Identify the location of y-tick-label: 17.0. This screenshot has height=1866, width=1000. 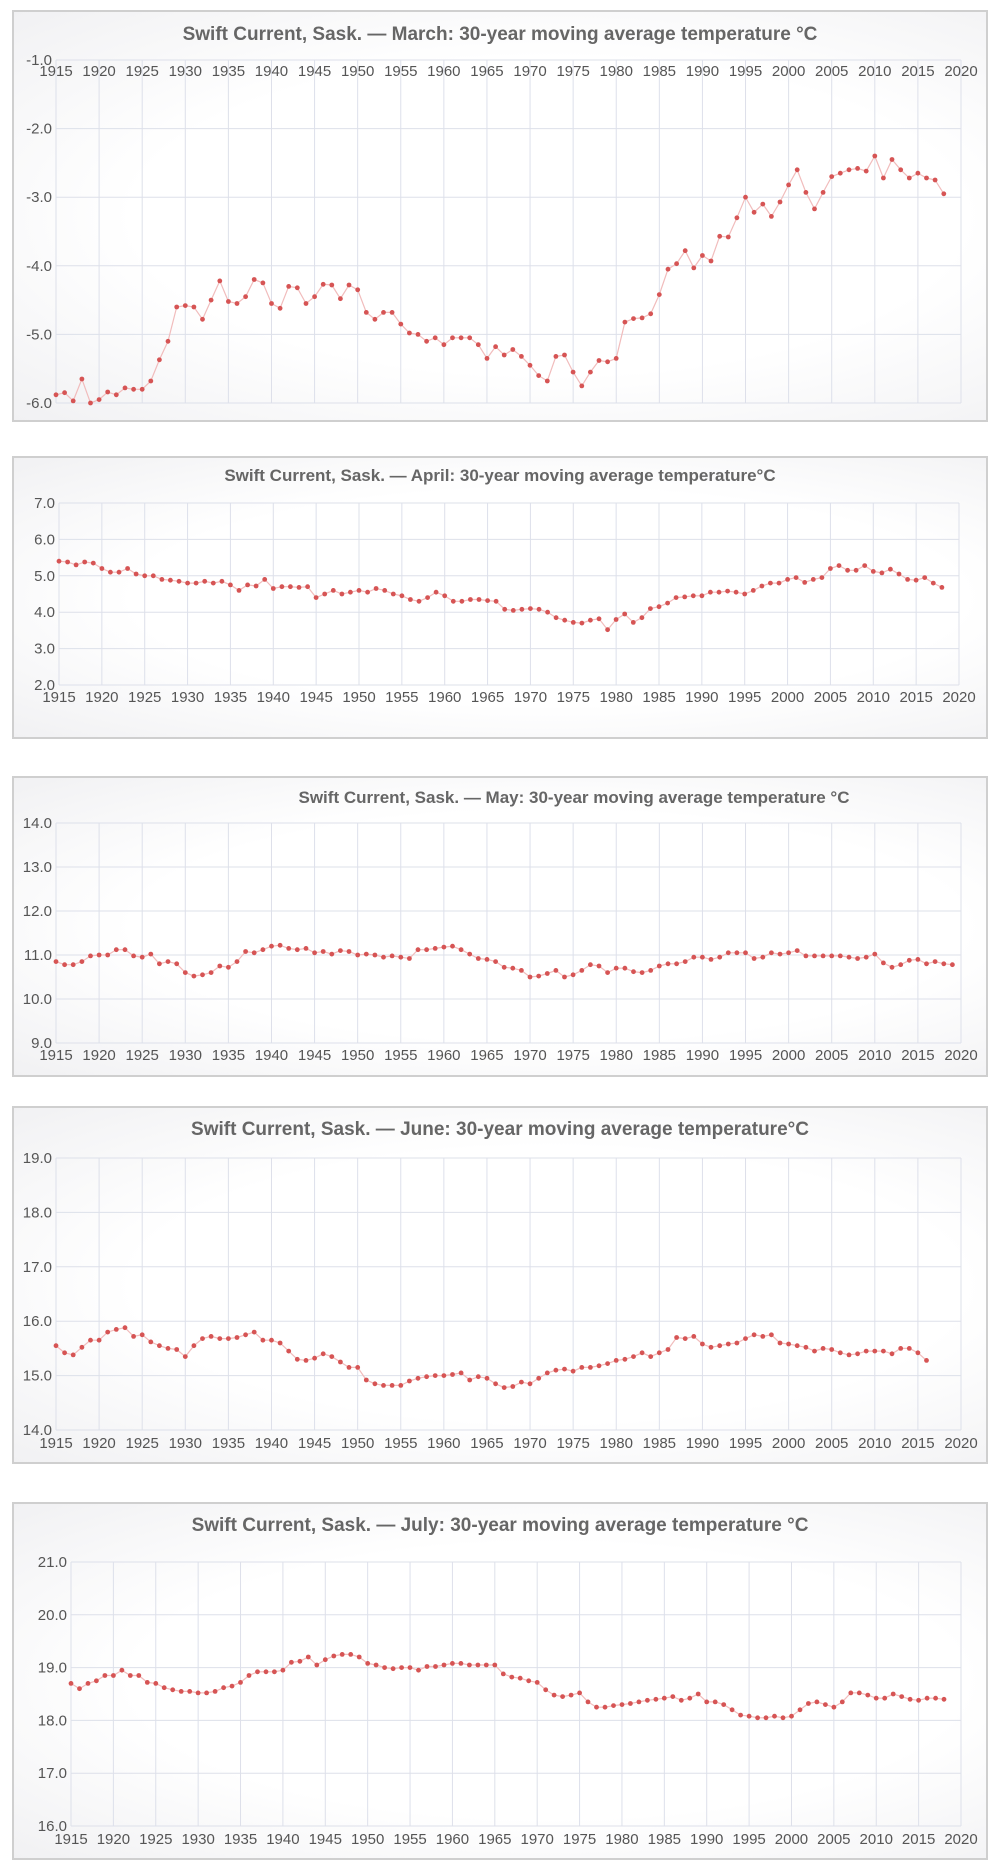
(52, 1773).